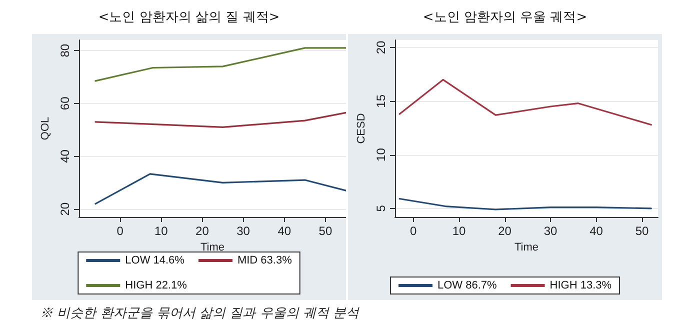  What do you see at coordinates (156, 286) in the screenshot?
I see `legend-label: HIGH 22.1%` at bounding box center [156, 286].